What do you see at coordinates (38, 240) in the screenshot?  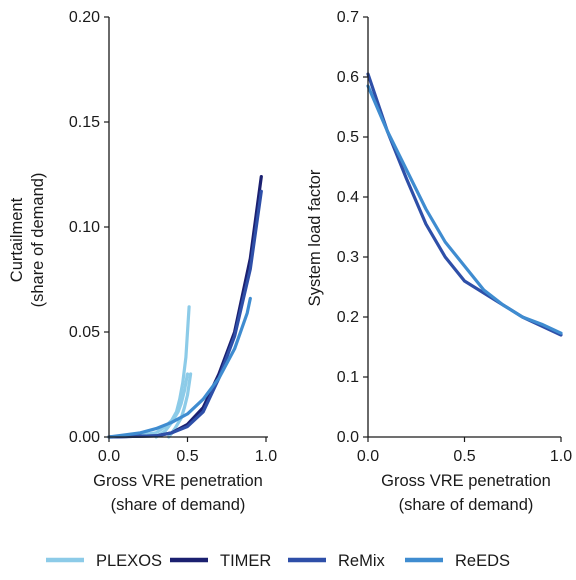 I see `left-y-axis-title-line2: (share of demand)` at bounding box center [38, 240].